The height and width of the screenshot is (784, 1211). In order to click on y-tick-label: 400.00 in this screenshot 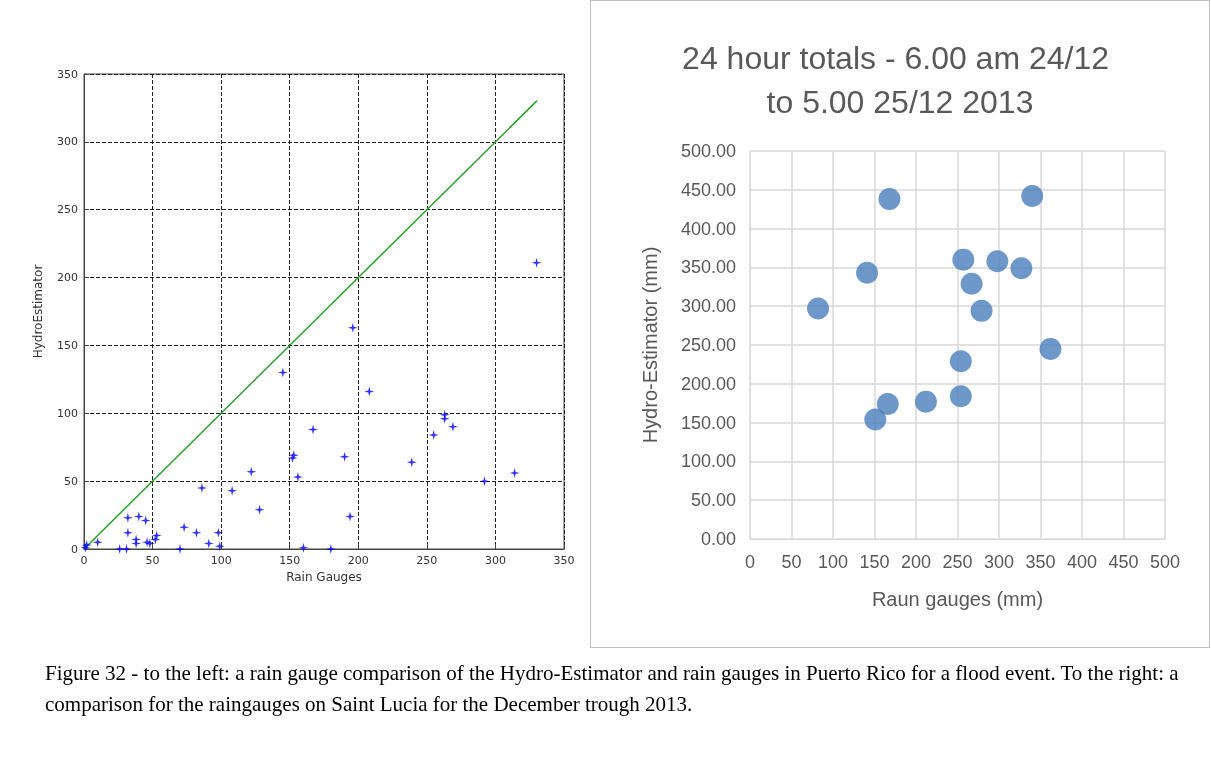, I will do `click(708, 228)`.